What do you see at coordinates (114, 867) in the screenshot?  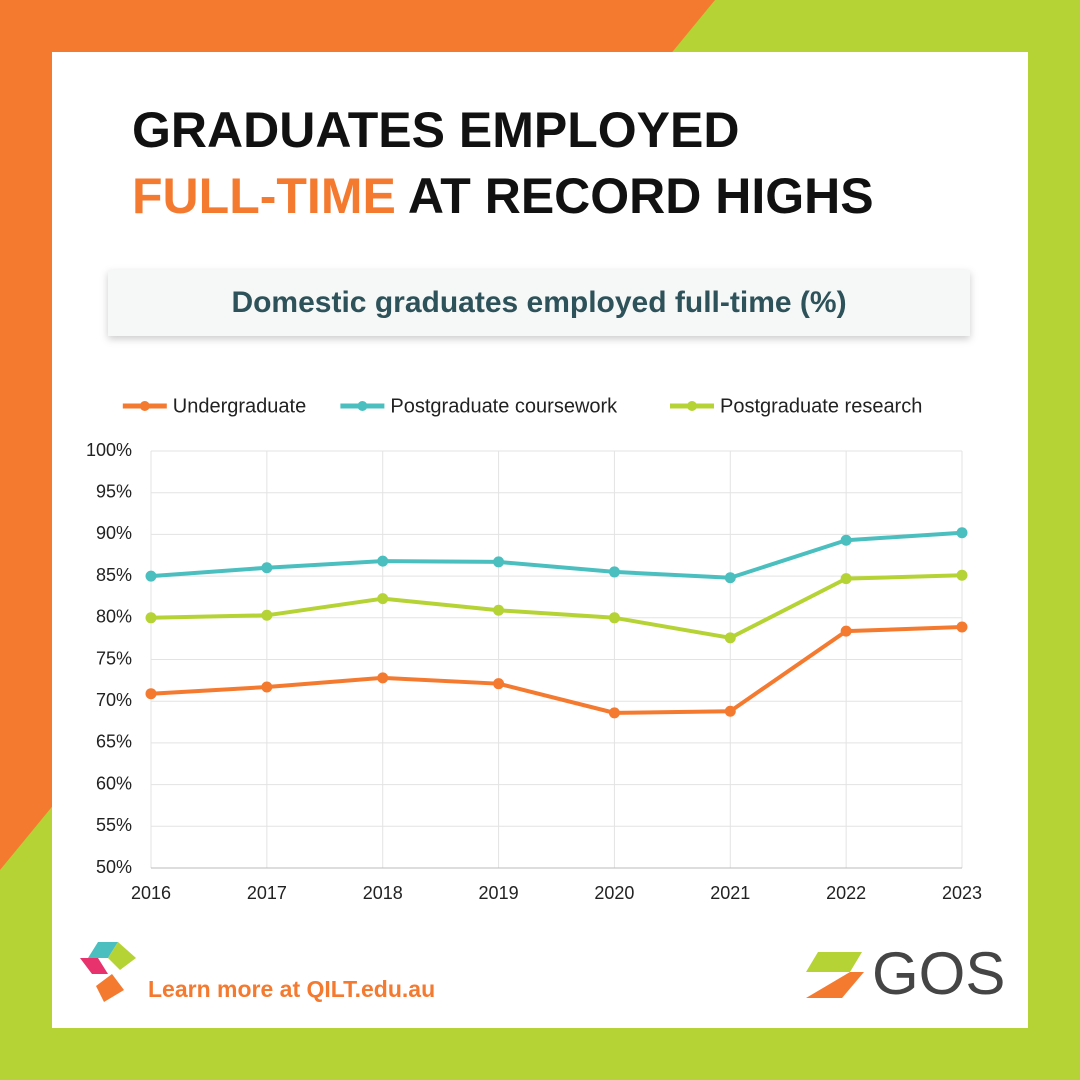 I see `y-tick-label: 50%` at bounding box center [114, 867].